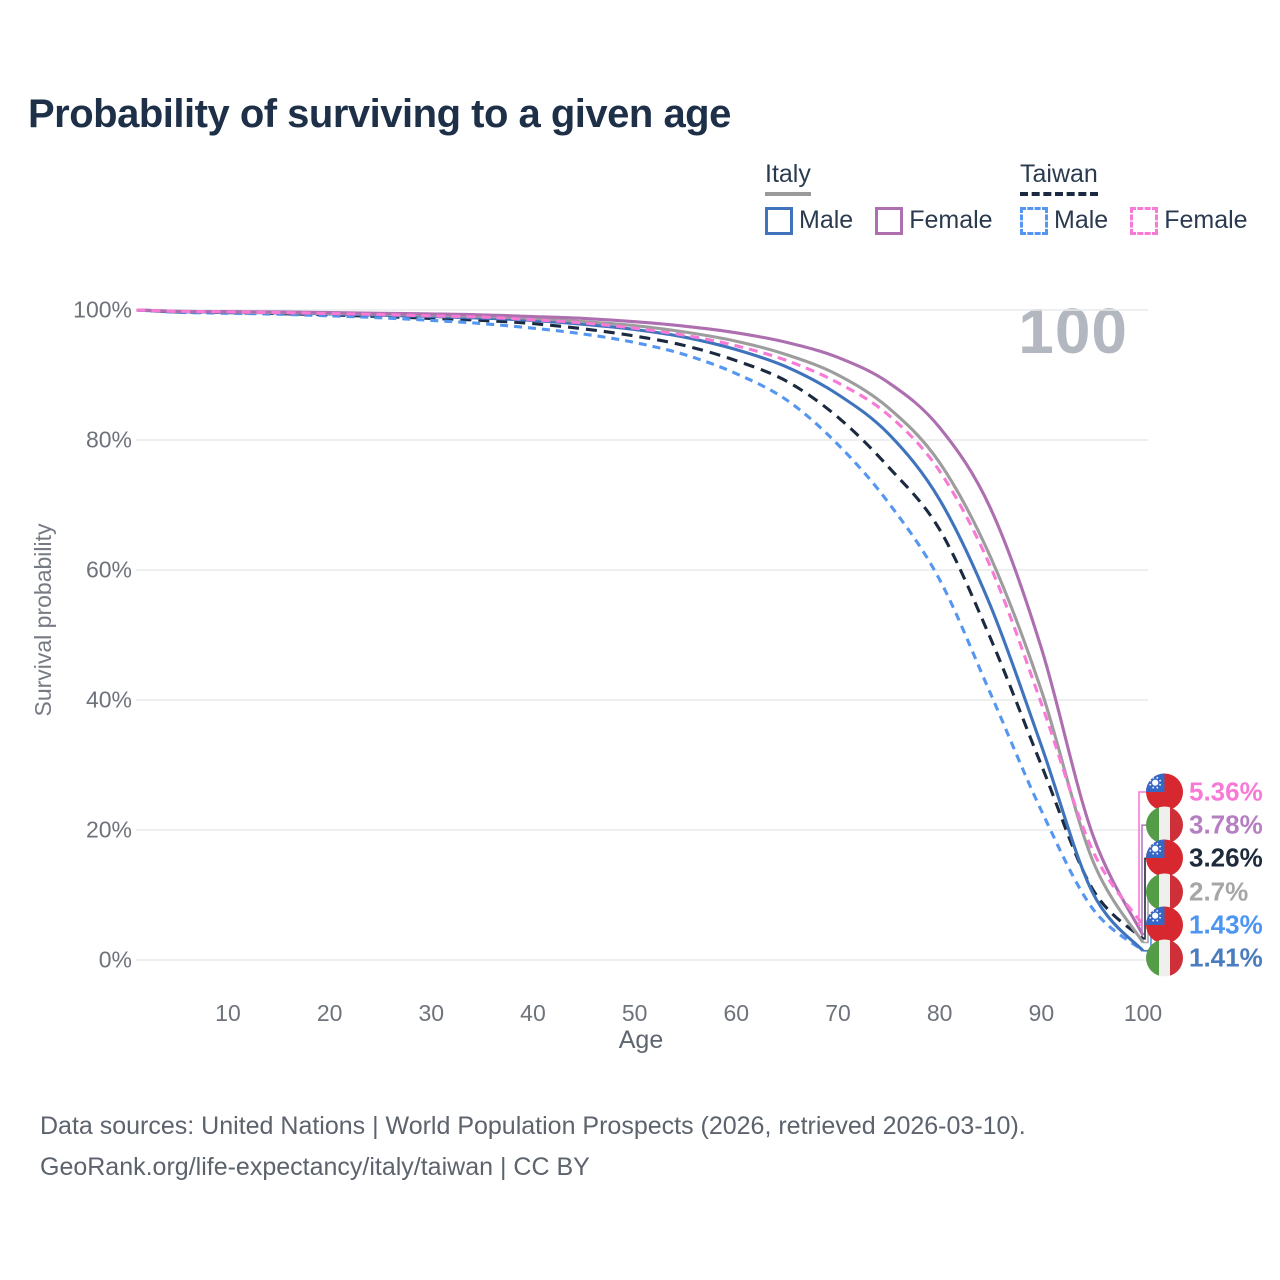 This screenshot has height=1280, width=1280. I want to click on end-label-value: 3.78%, so click(1226, 824).